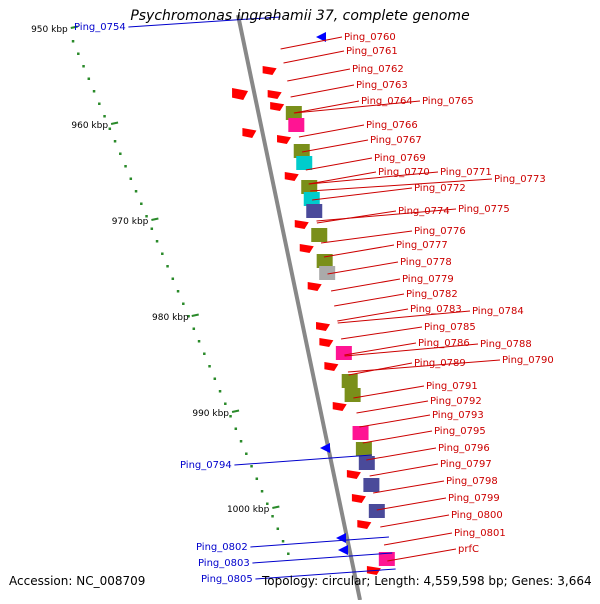 The width and height of the screenshot is (600, 604). Describe the element at coordinates (378, 69) in the screenshot. I see `forward-gene-label: Ping_0762` at that location.